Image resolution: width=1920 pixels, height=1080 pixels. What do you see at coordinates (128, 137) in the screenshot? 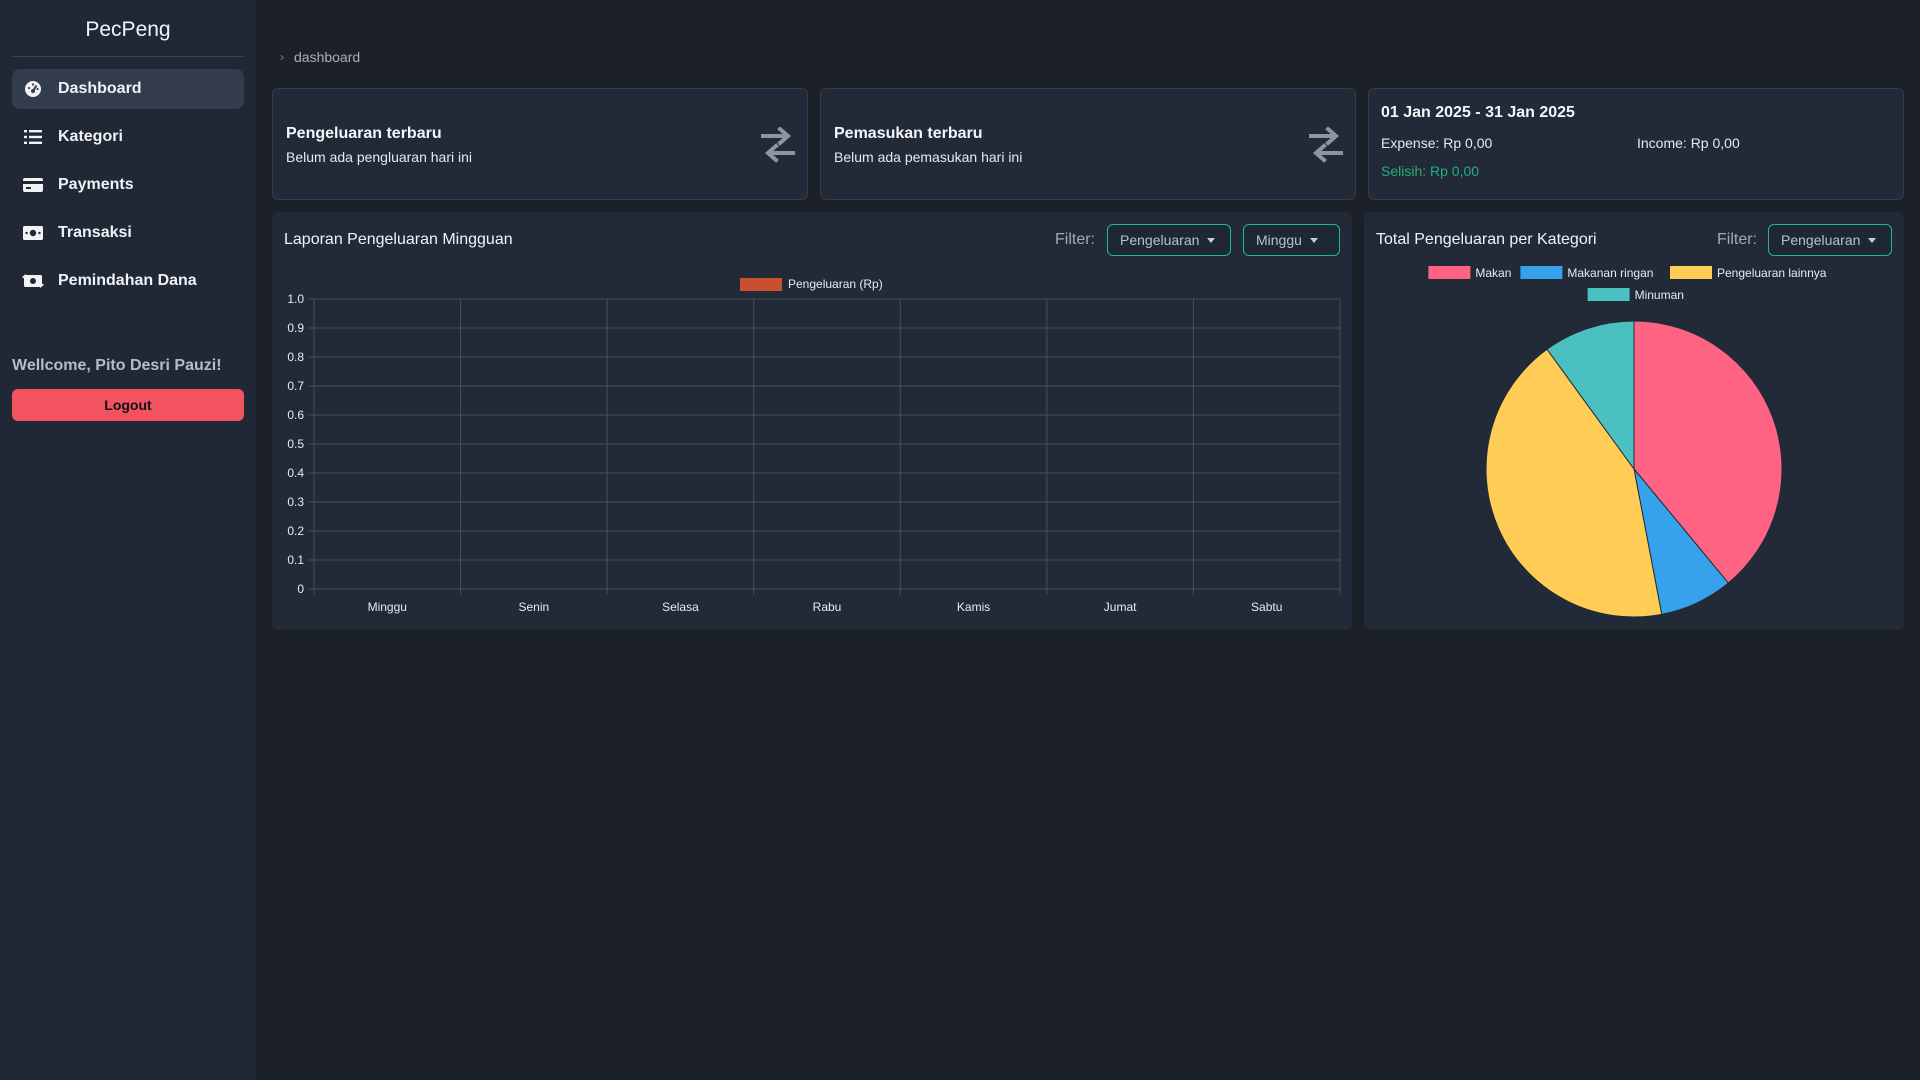
I see `sidebar-item-kategori: Kategori` at bounding box center [128, 137].